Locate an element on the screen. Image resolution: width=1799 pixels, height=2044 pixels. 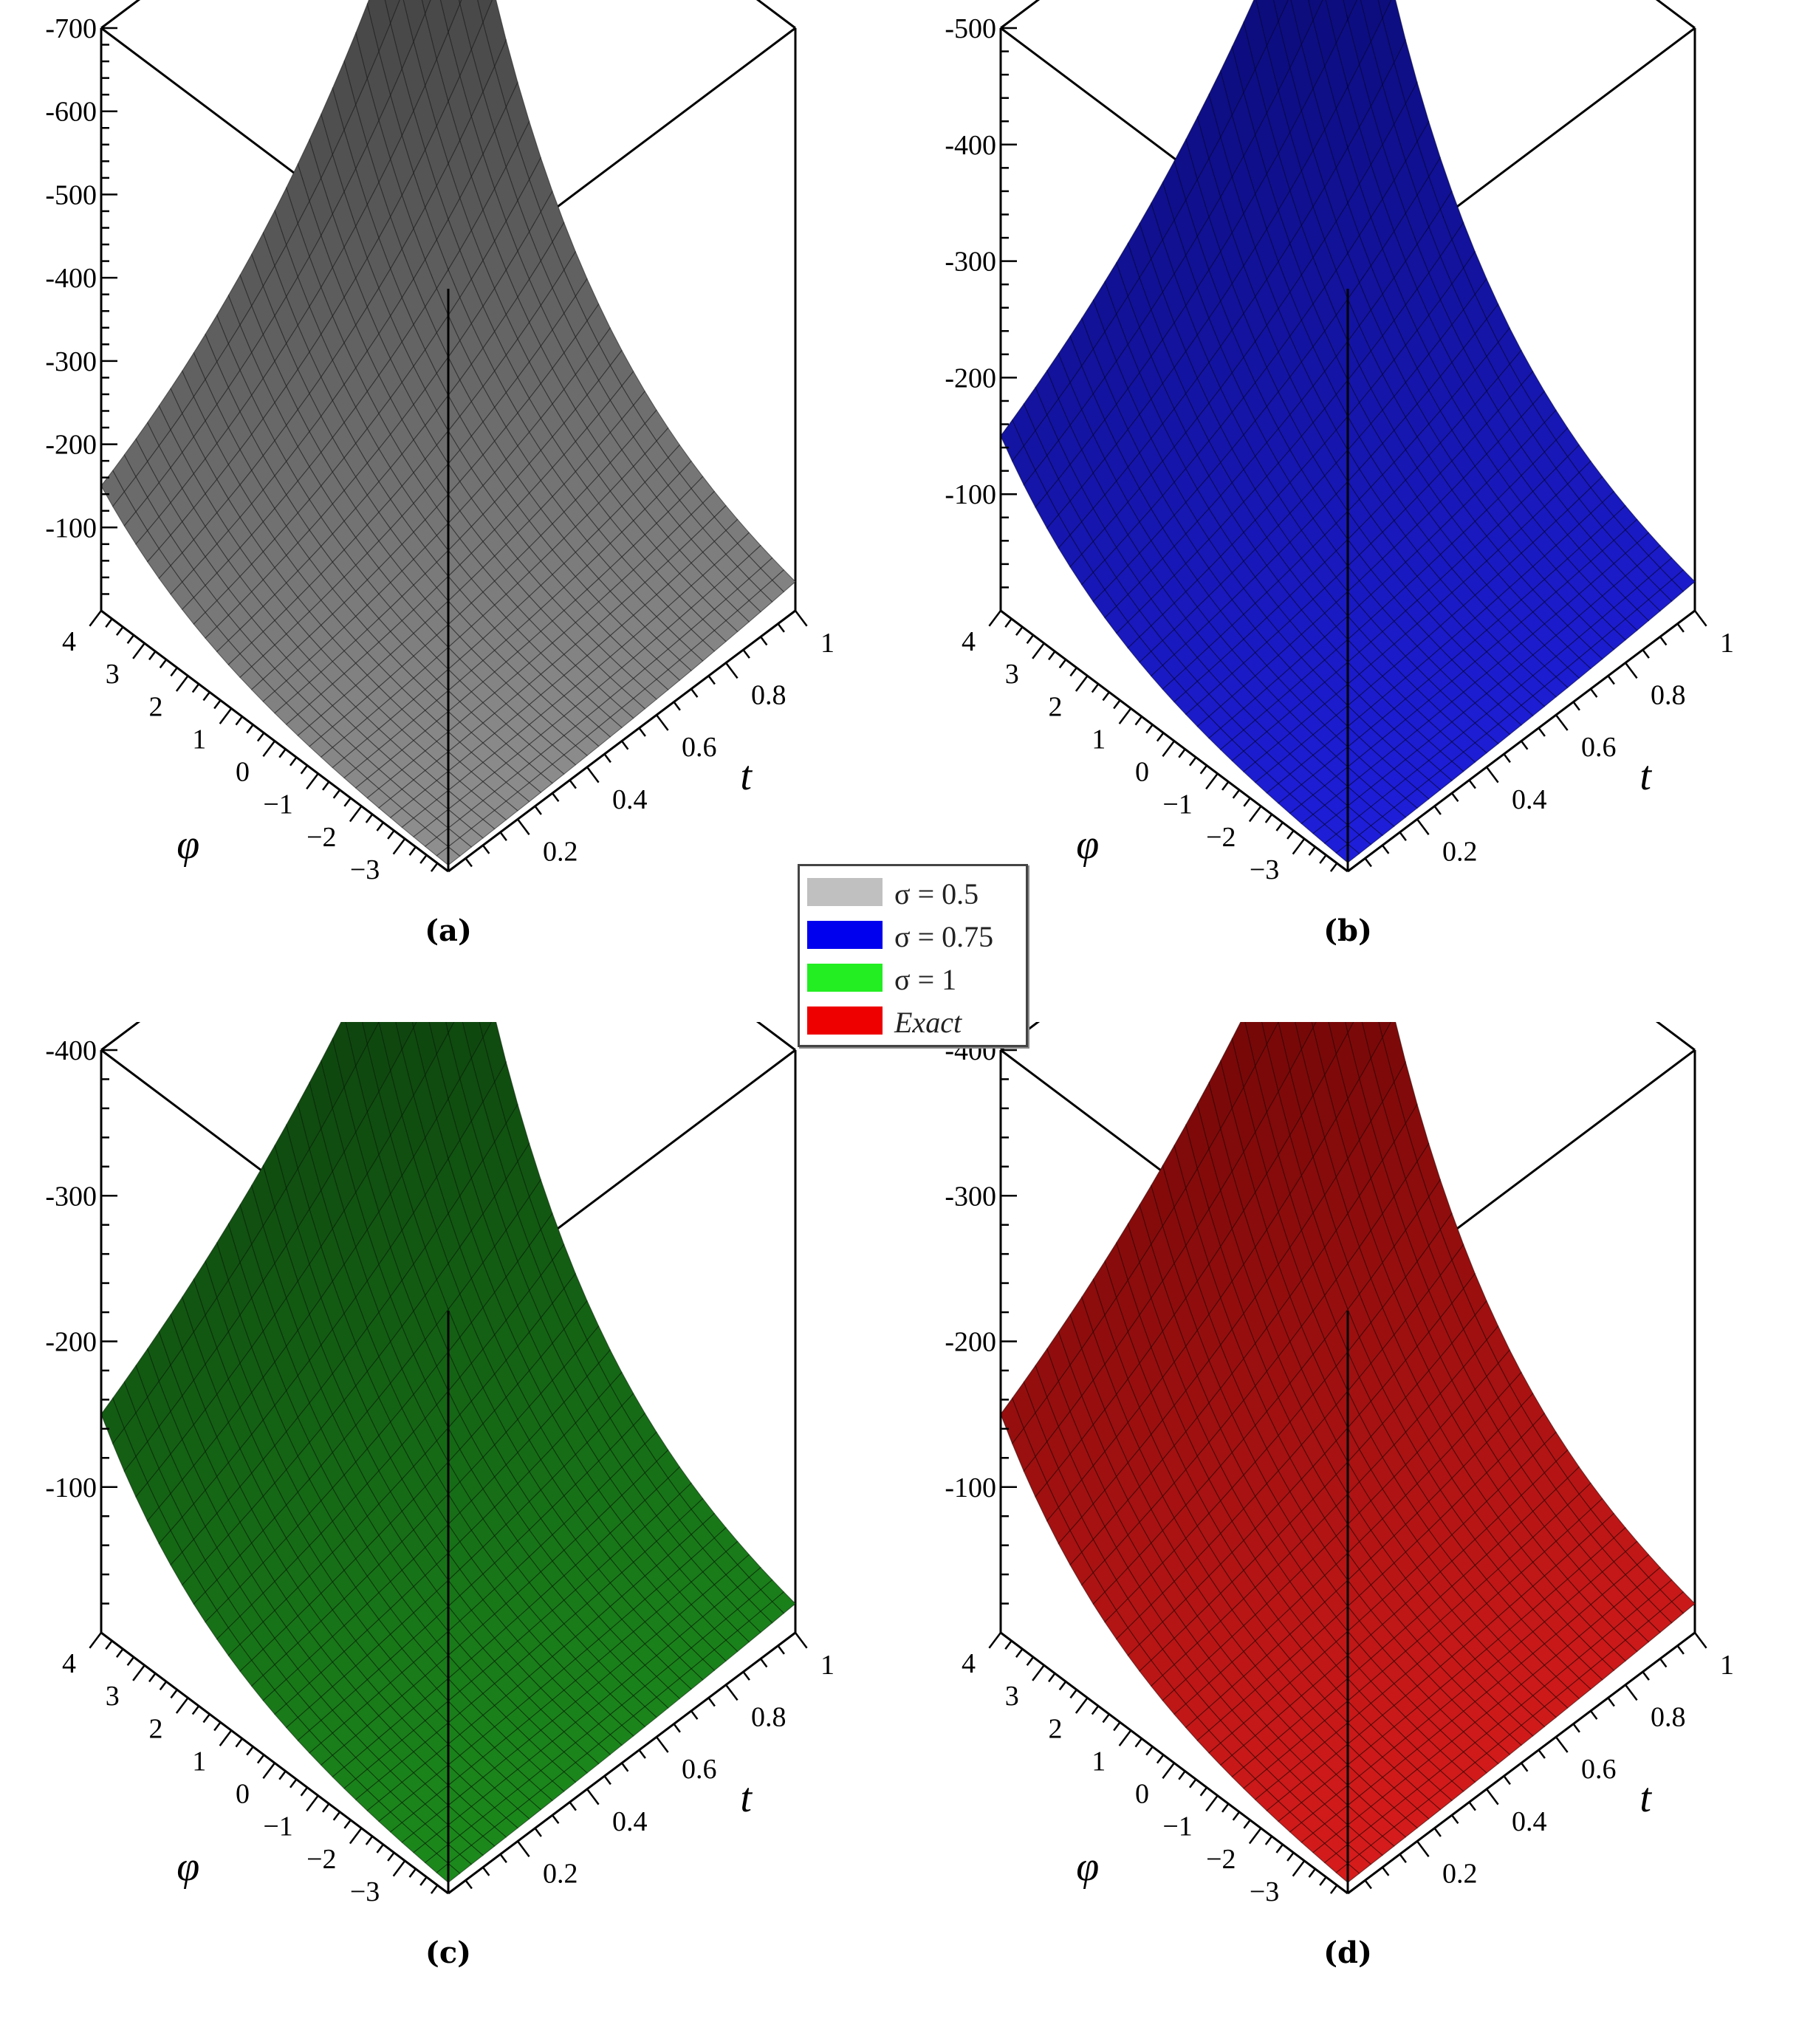
z-axis: -100 -200 -300 -400 -500 -600 -700 is located at coordinates (81, 312).